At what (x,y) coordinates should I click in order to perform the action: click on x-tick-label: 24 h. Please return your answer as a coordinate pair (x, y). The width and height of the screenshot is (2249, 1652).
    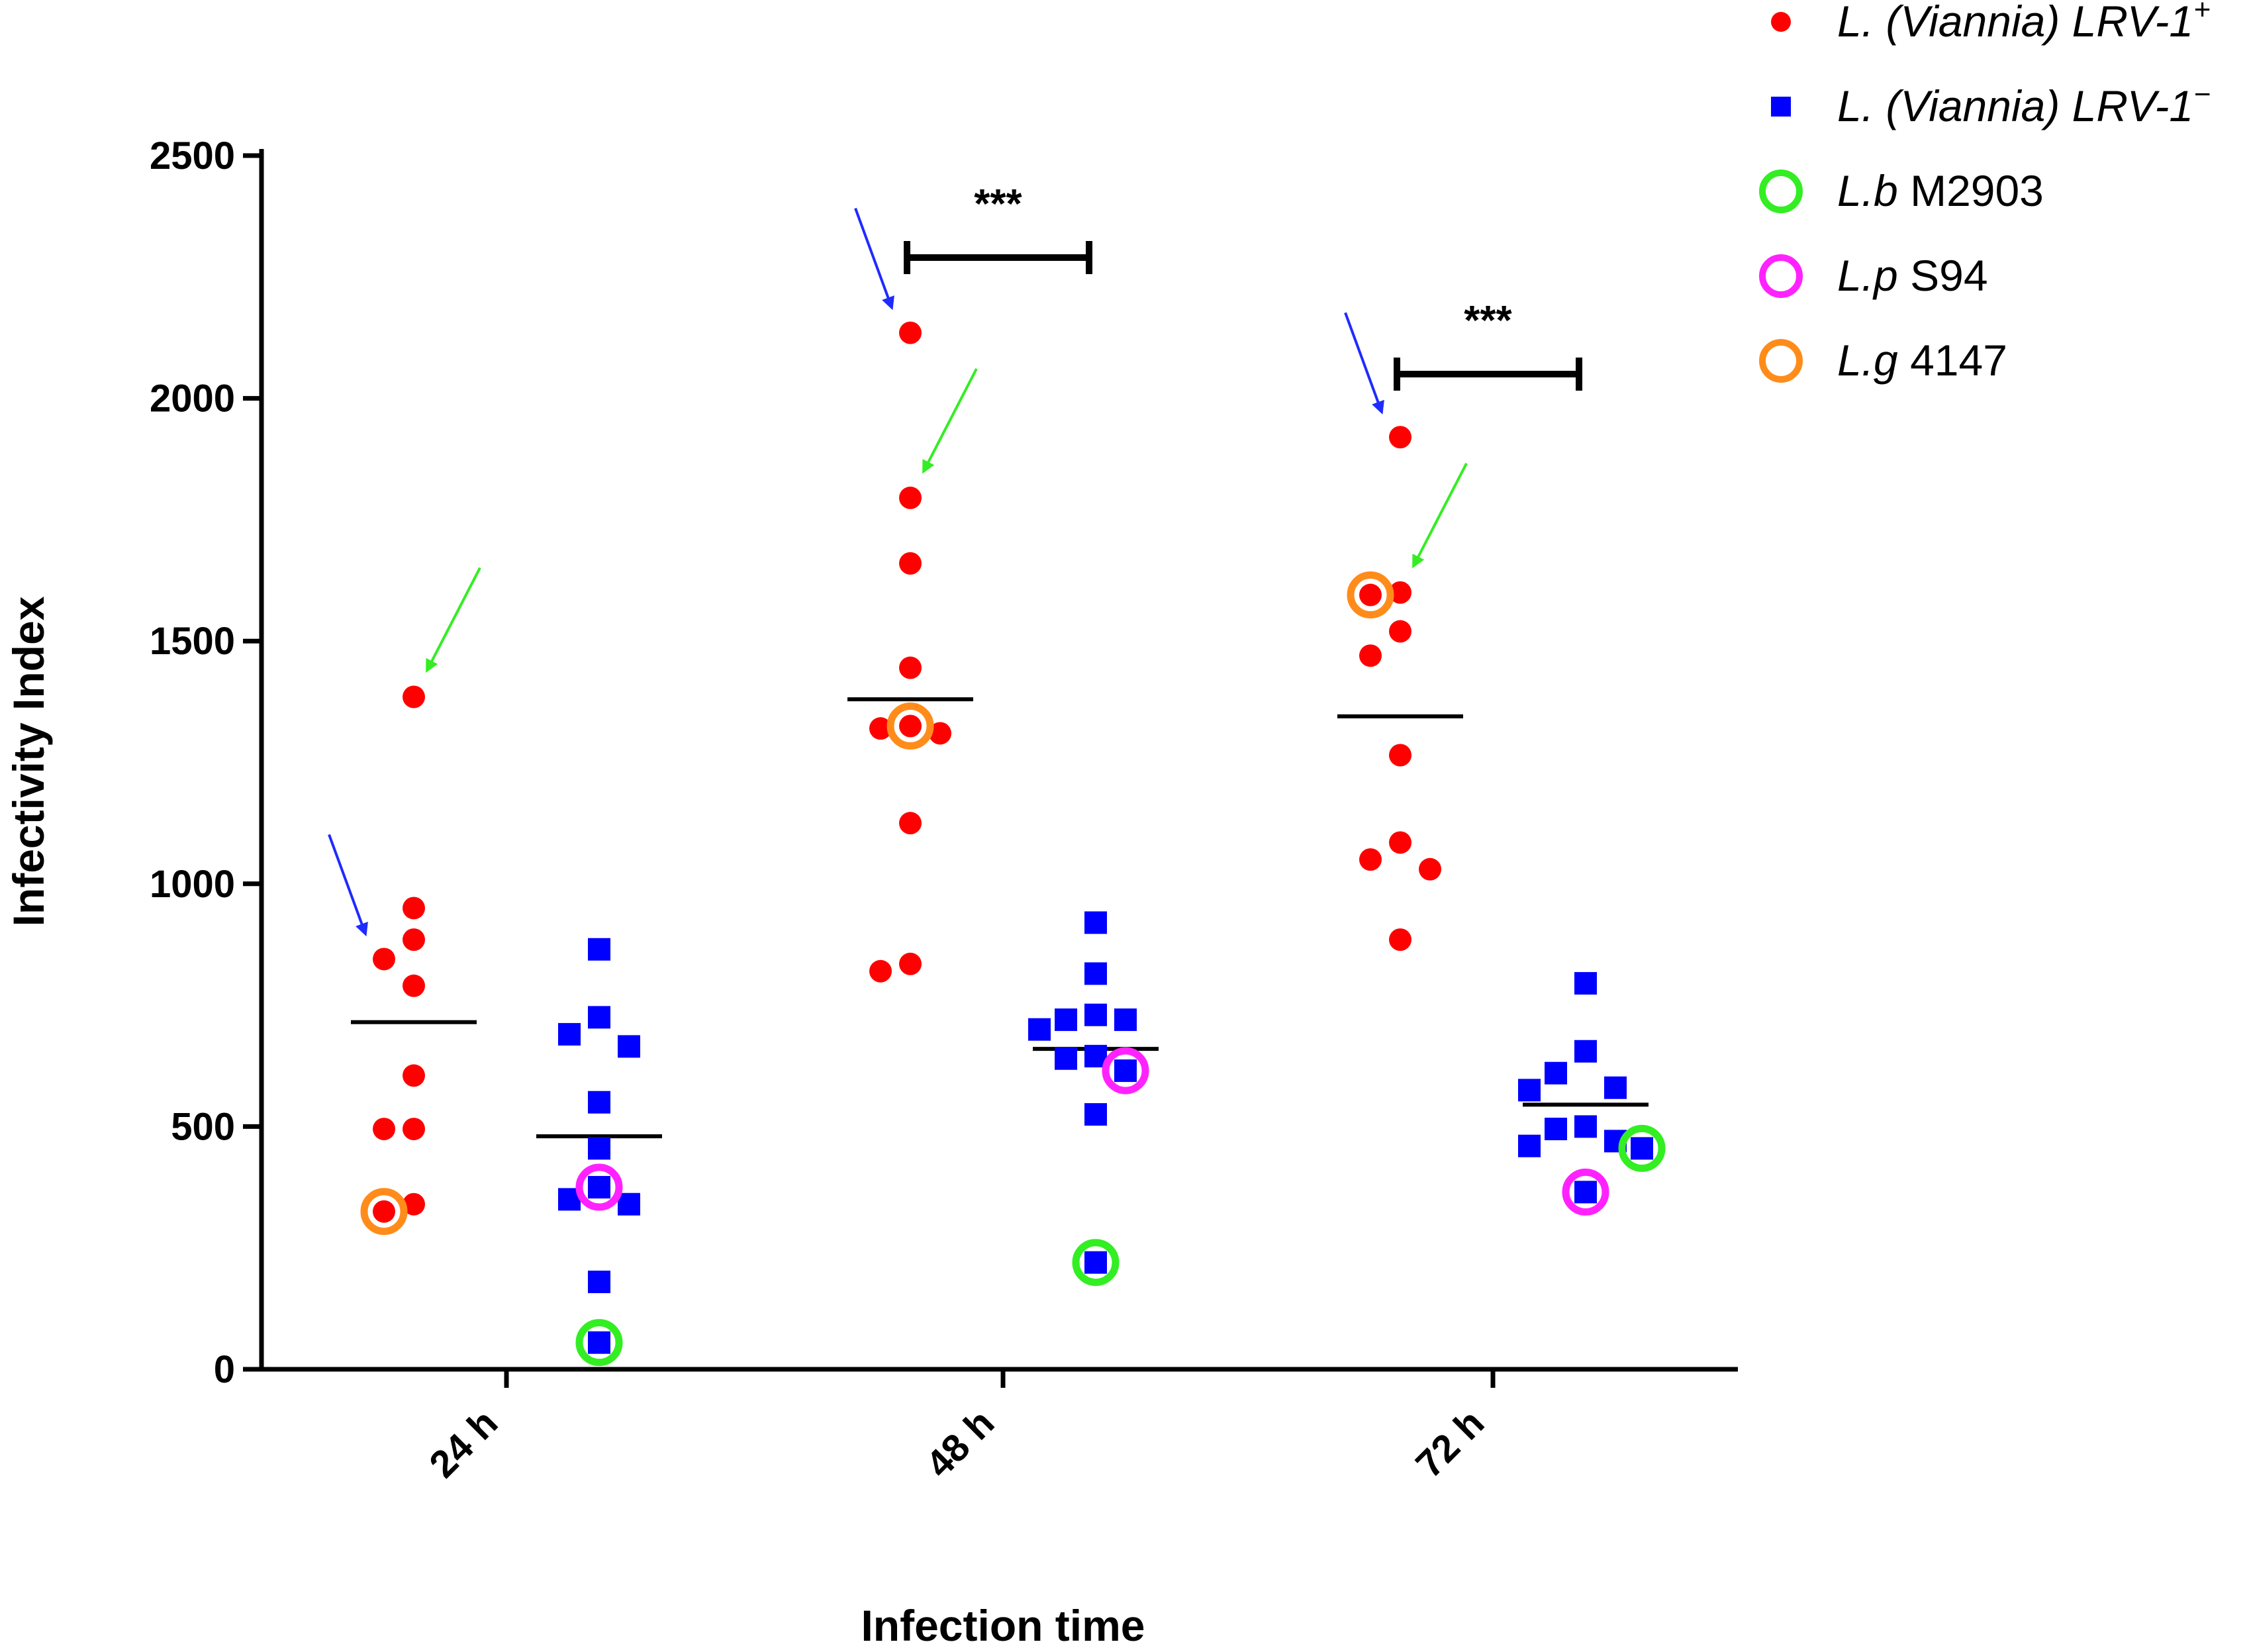
    Looking at the image, I should click on (463, 1443).